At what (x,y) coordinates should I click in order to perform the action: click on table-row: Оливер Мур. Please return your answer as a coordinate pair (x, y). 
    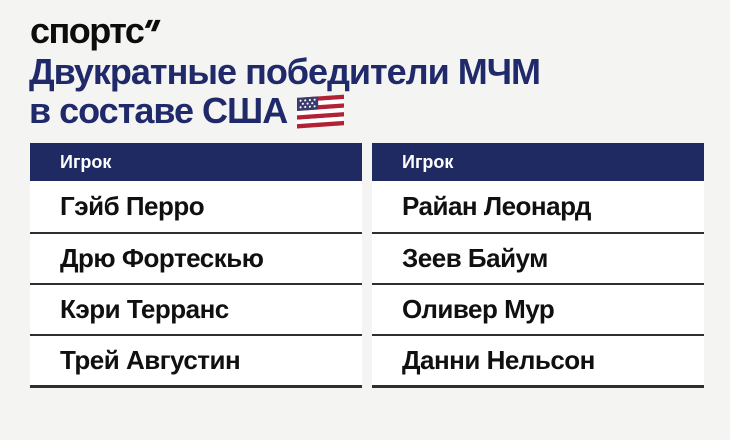
    Looking at the image, I should click on (538, 308).